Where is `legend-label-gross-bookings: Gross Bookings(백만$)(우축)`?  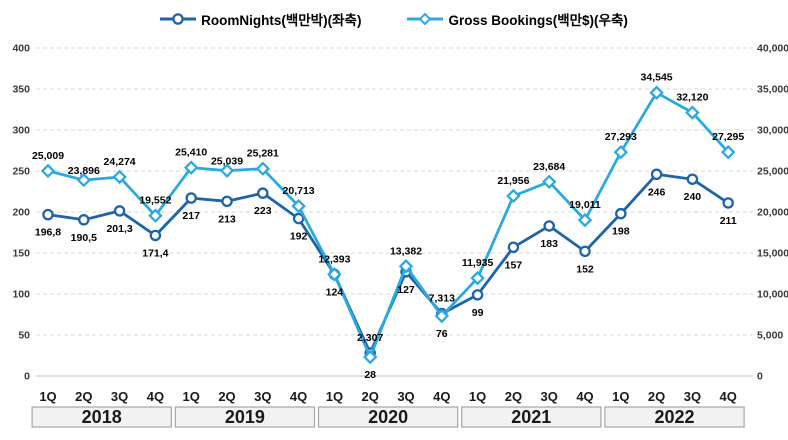
legend-label-gross-bookings: Gross Bookings(백만$)(우축) is located at coordinates (538, 20).